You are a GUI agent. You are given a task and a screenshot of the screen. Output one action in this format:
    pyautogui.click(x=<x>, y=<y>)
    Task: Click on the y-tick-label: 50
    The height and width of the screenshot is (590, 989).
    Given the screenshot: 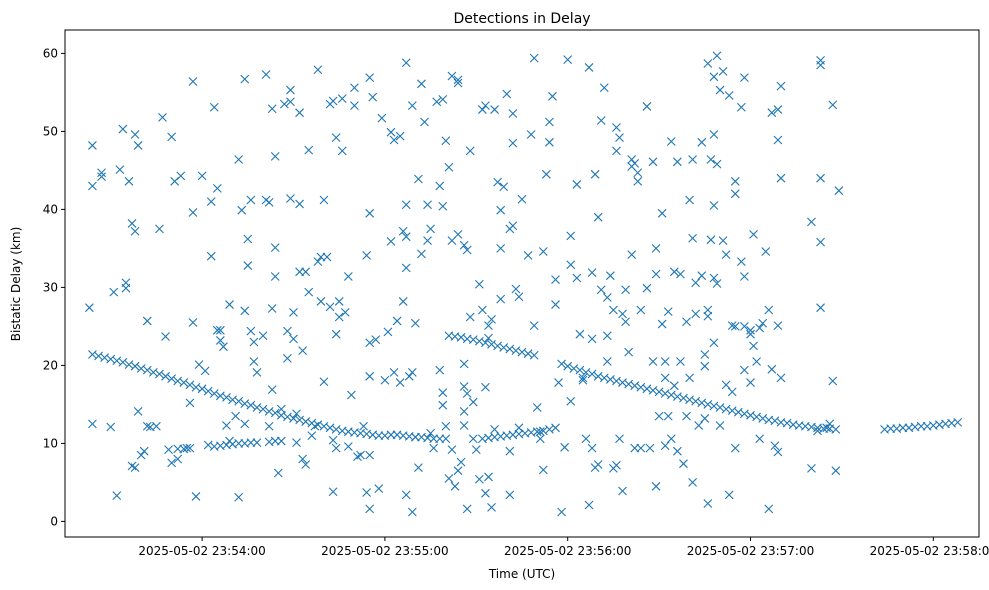 What is the action you would take?
    pyautogui.click(x=50, y=131)
    